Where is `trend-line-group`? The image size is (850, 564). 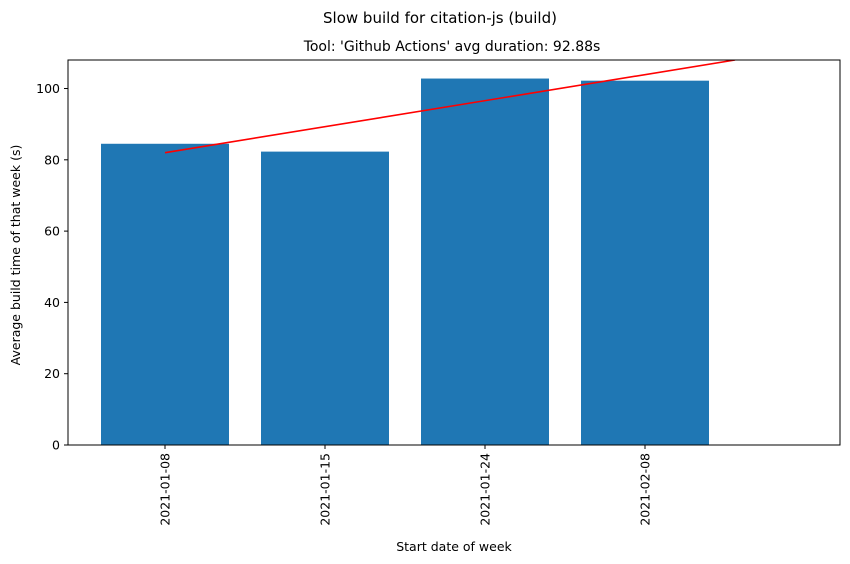
trend-line-group is located at coordinates (450, 107).